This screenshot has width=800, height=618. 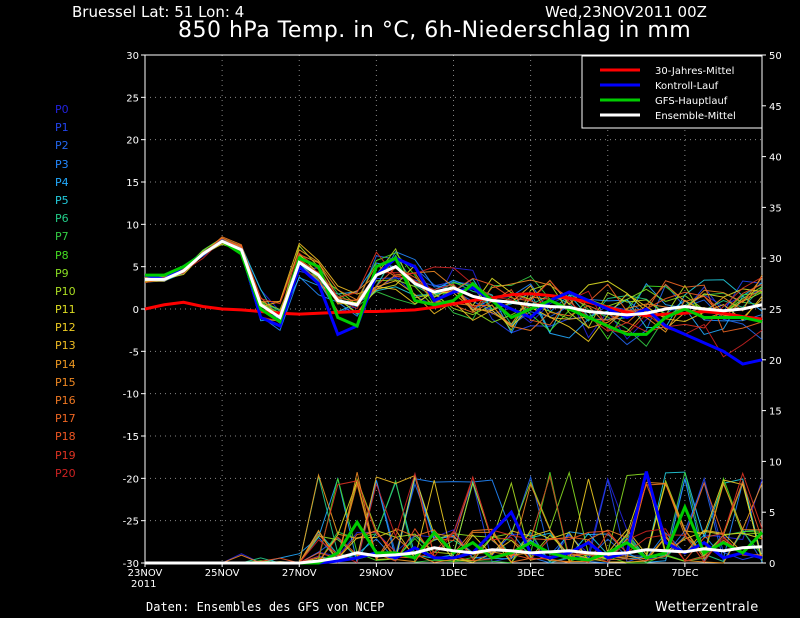 I want to click on legend-label-0: 30-Jahres-Mittel, so click(x=694, y=71).